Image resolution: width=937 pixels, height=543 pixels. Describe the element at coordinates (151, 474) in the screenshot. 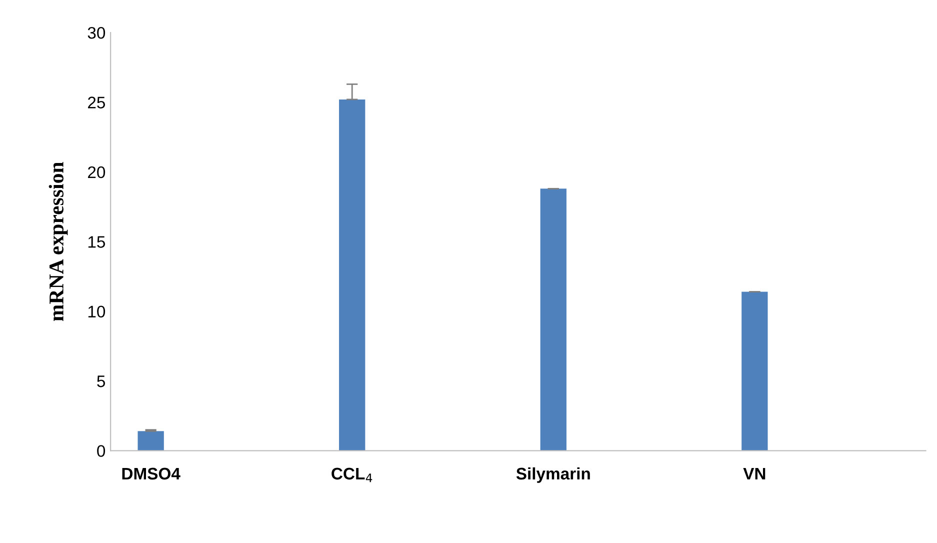

I see `x-tick-label: DMSO4` at that location.